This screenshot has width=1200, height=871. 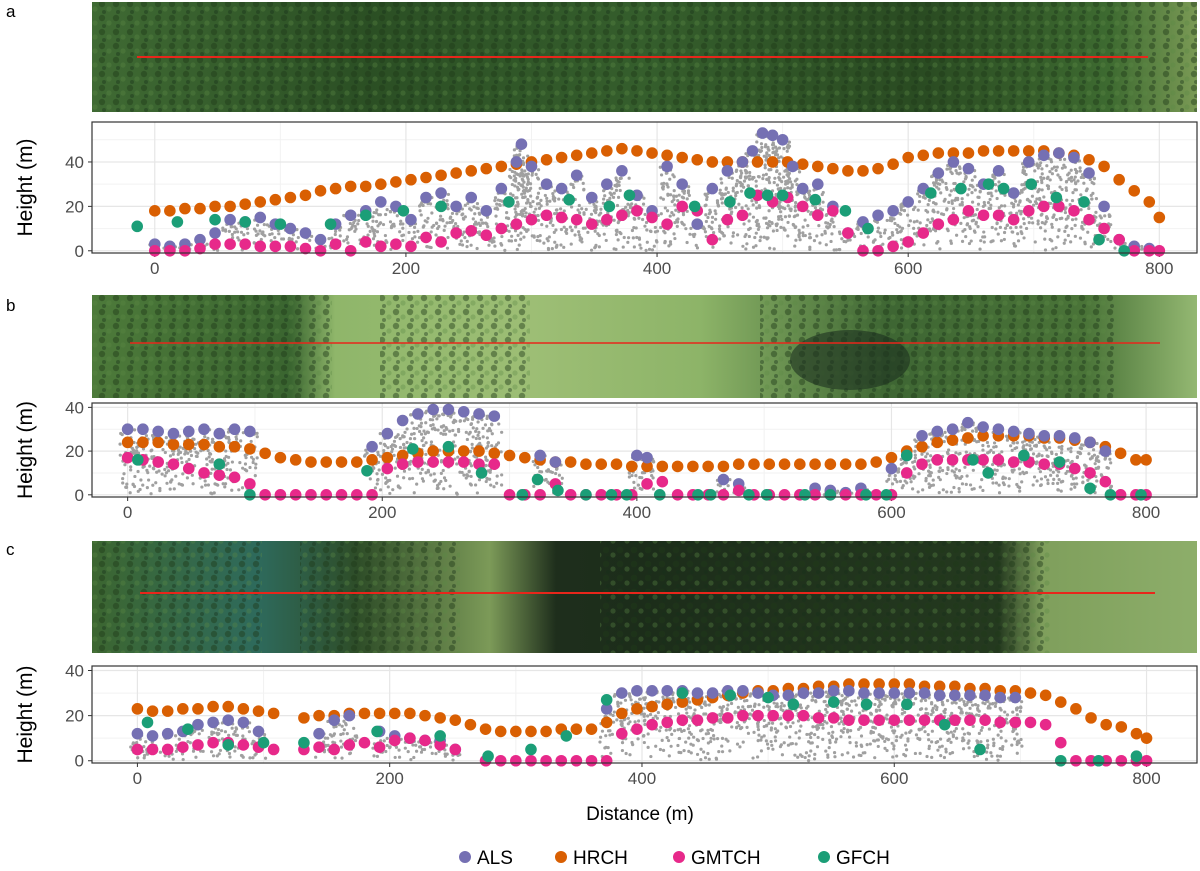 I want to click on y-axis-label: Height (m), so click(x=25, y=187).